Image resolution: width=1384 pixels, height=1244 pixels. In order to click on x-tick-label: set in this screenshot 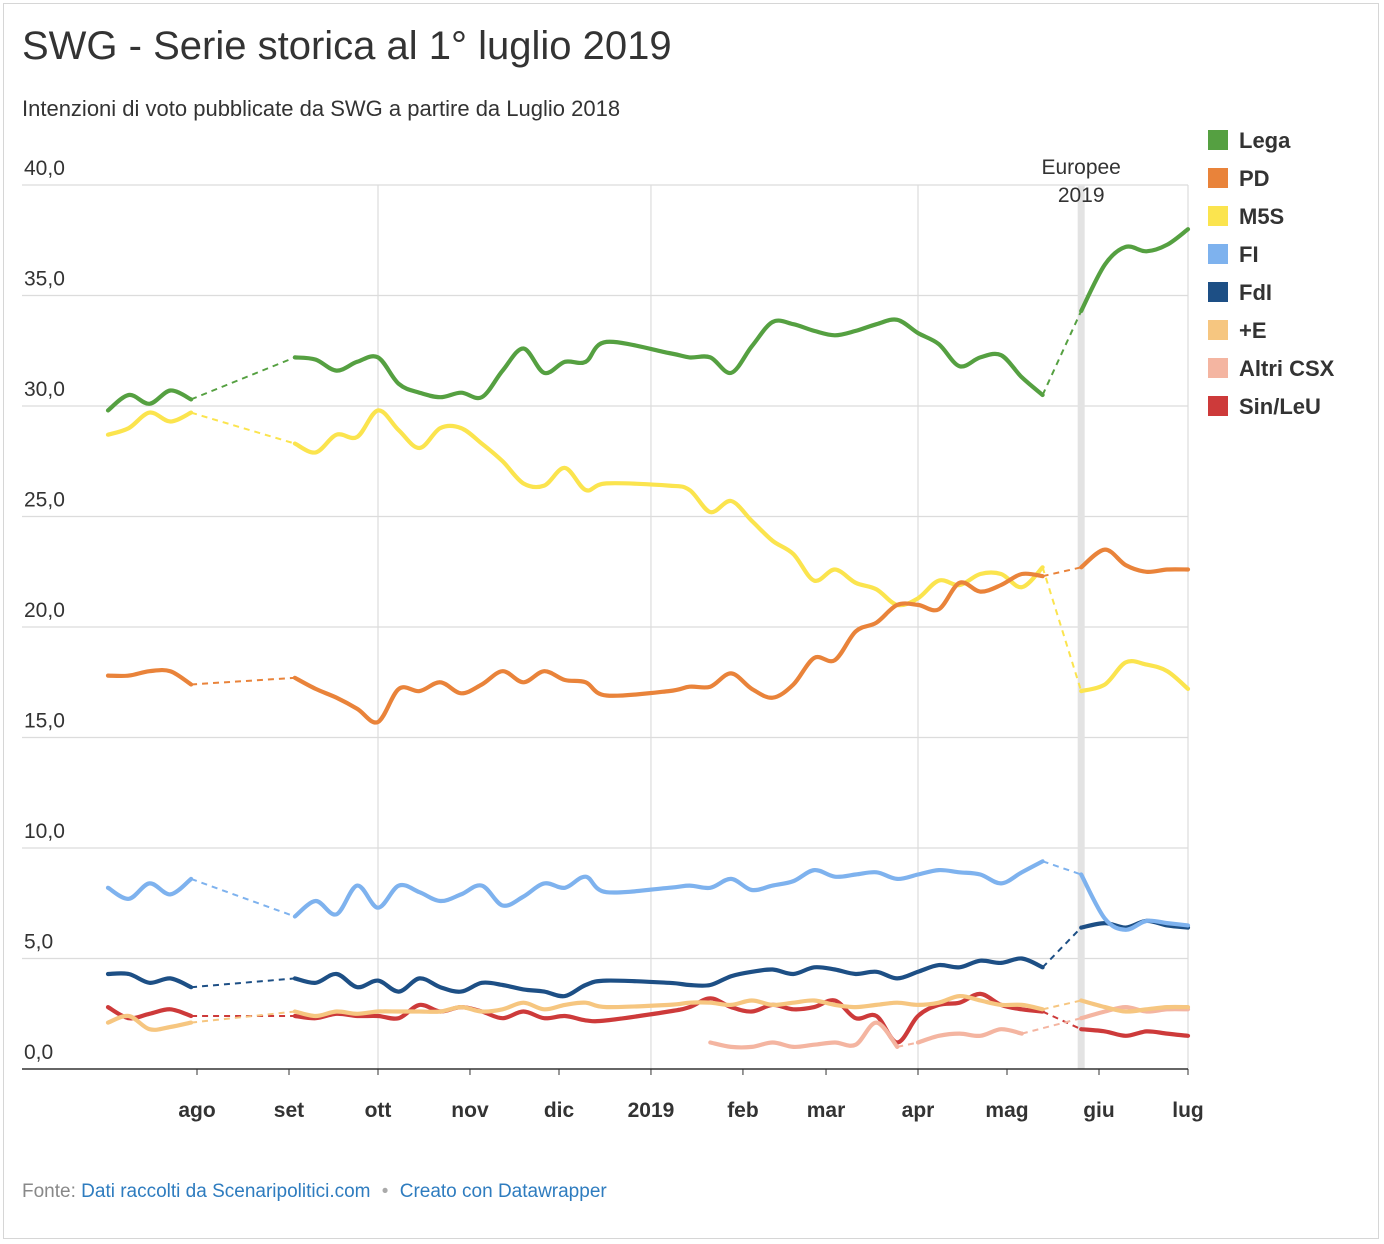, I will do `click(289, 1110)`.